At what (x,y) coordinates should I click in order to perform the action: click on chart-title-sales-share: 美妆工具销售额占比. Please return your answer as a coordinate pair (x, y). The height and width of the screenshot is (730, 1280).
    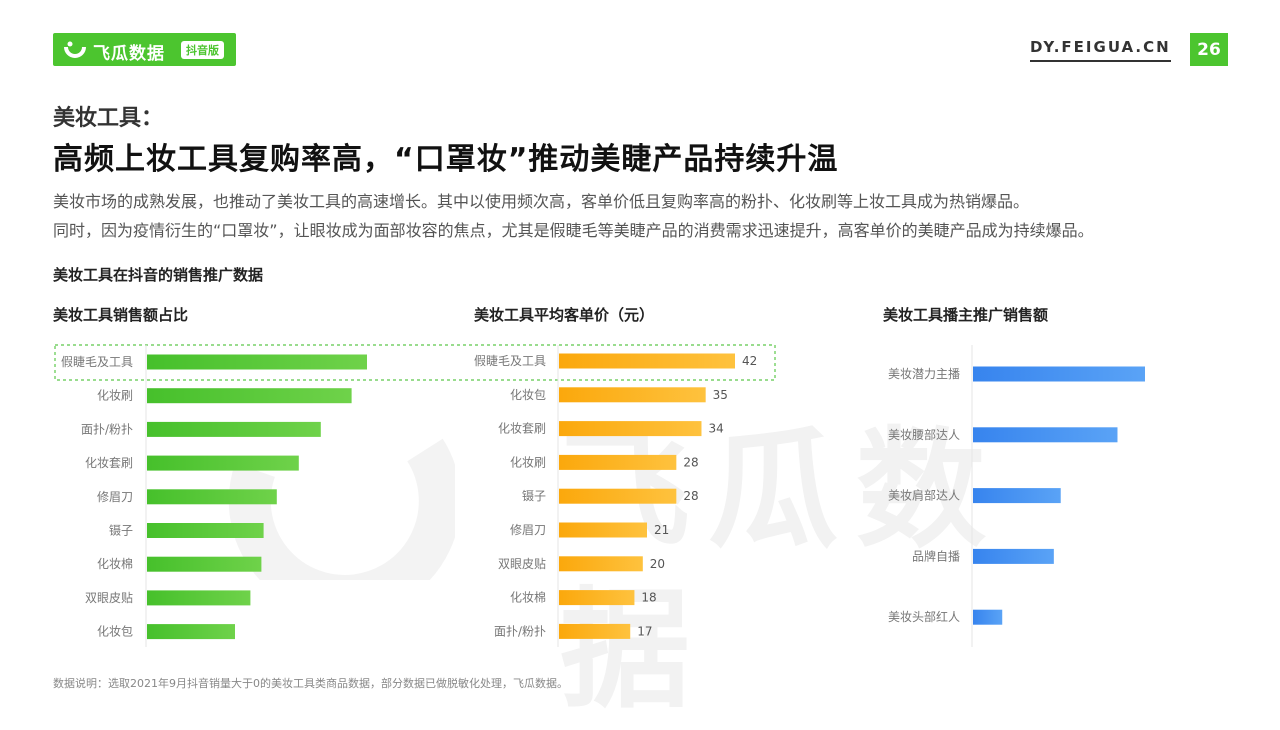
    Looking at the image, I should click on (121, 315).